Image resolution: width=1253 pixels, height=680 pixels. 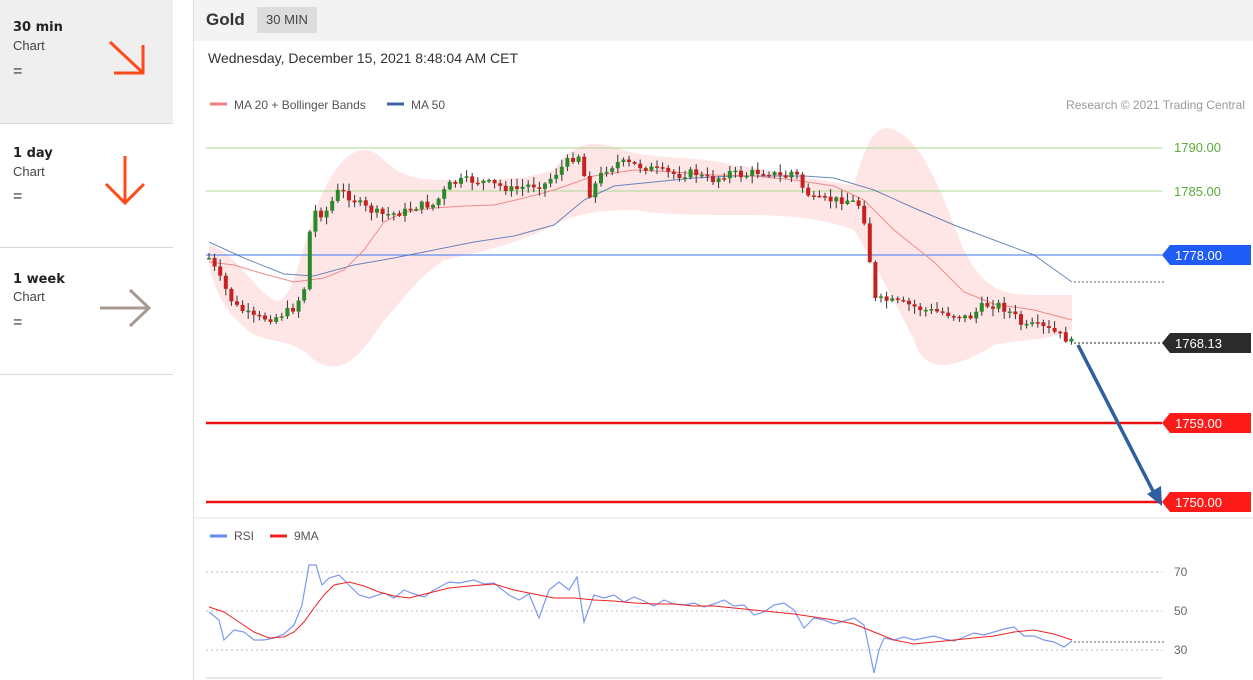 I want to click on ma50-legend-label: MA 50, so click(x=428, y=105).